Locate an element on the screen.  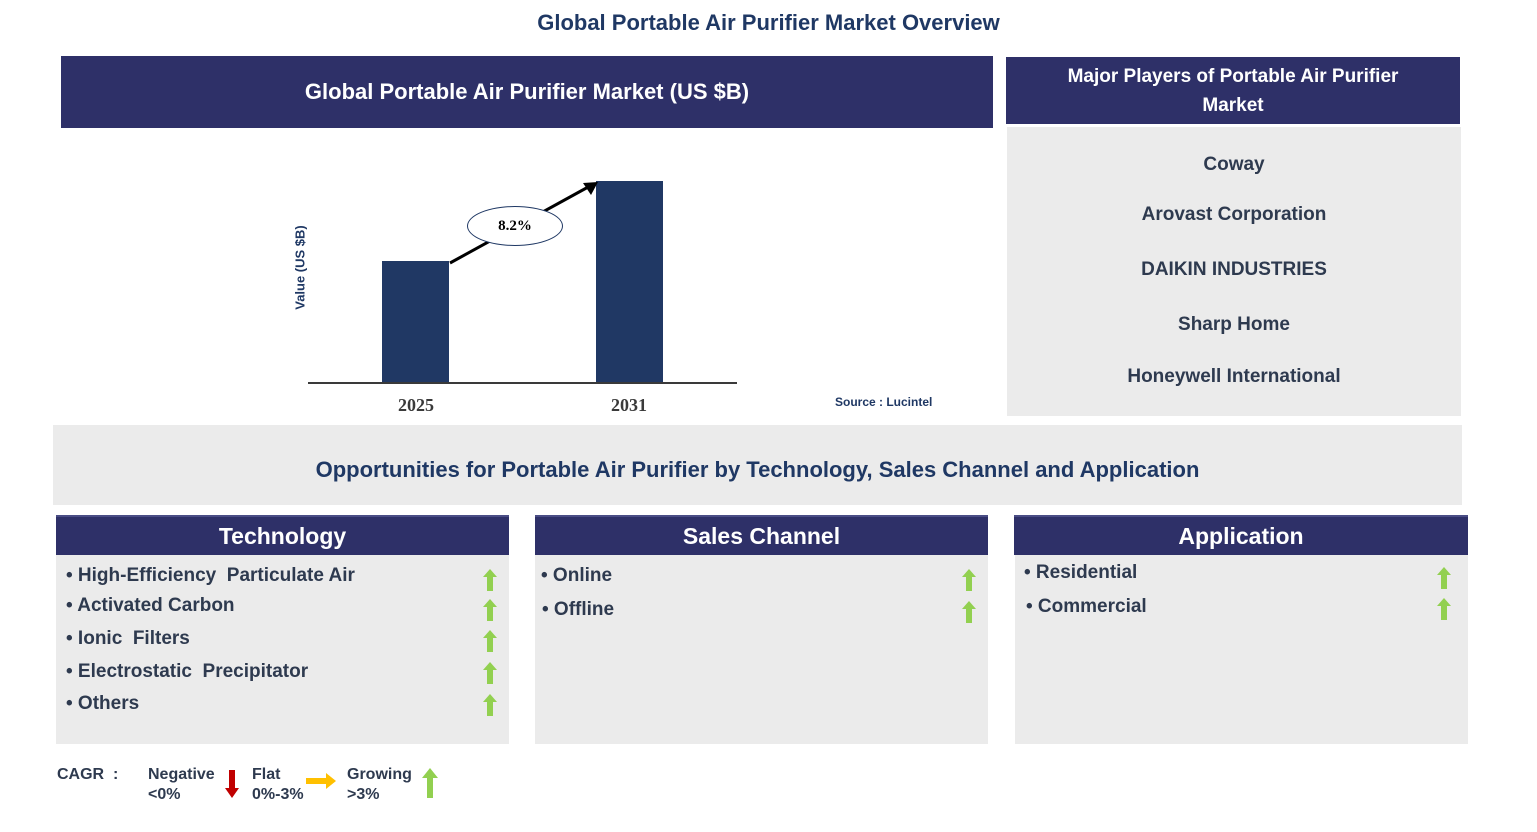
segment-item: • Online is located at coordinates (577, 575).